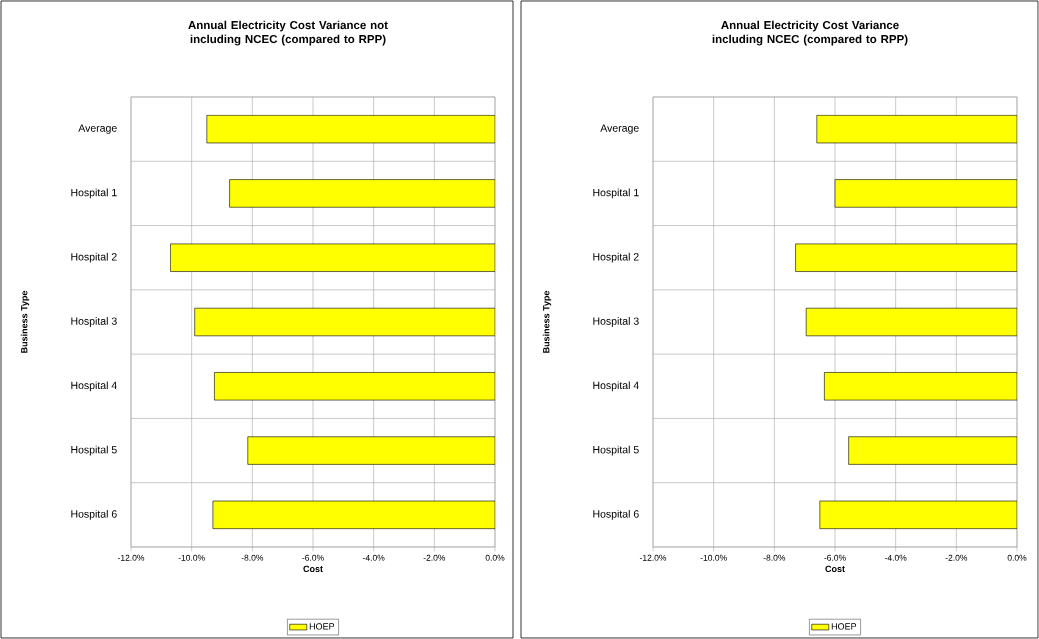 The image size is (1039, 639). Describe the element at coordinates (810, 33) in the screenshot. I see `chart-title: Annual Electricity Cost Variance including NCEC (compared to RPP)` at that location.